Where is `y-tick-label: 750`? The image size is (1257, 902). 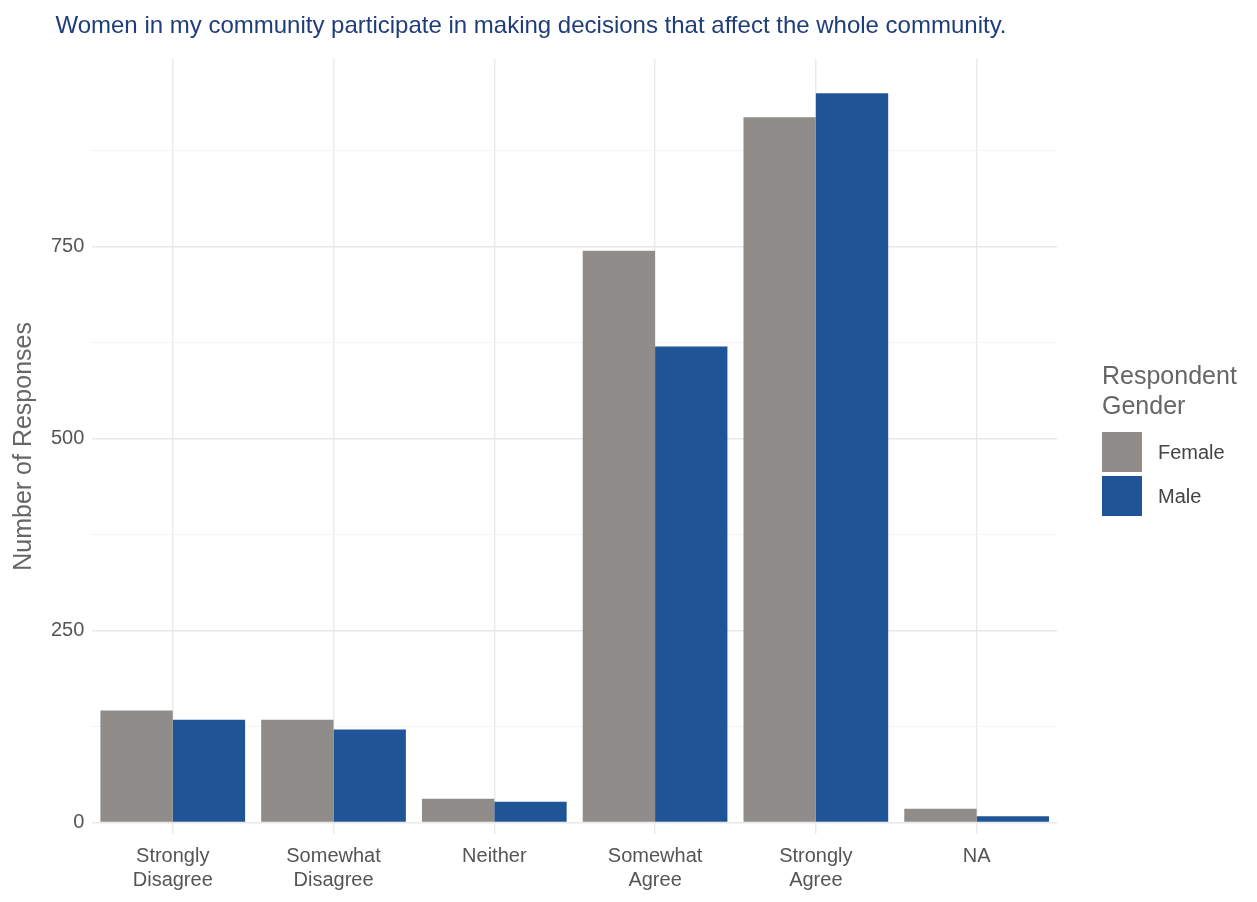
y-tick-label: 750 is located at coordinates (67, 245).